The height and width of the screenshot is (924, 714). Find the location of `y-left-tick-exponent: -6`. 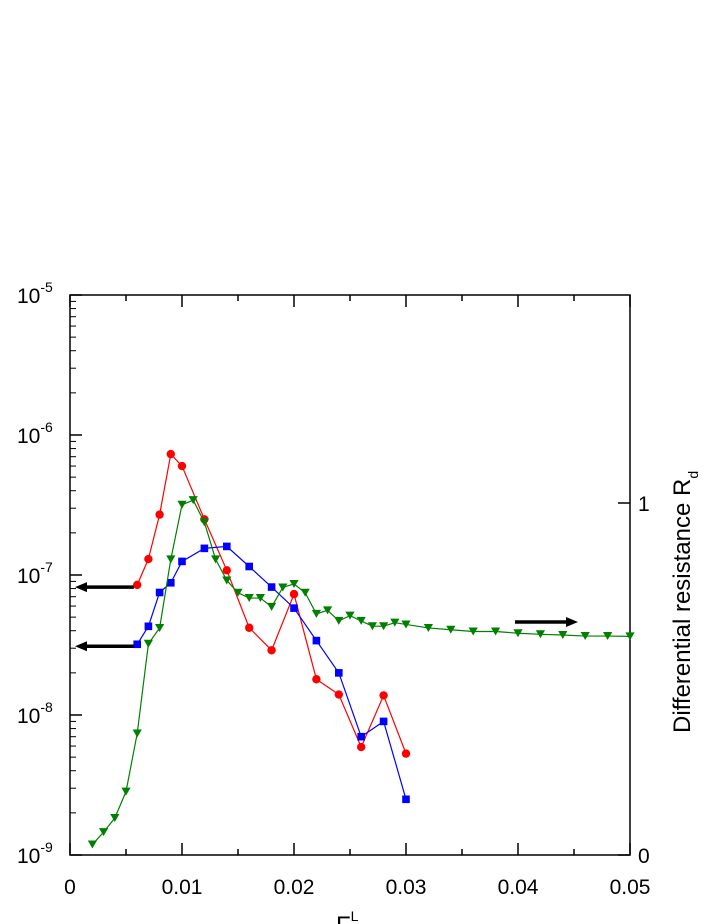

y-left-tick-exponent: -6 is located at coordinates (46, 427).